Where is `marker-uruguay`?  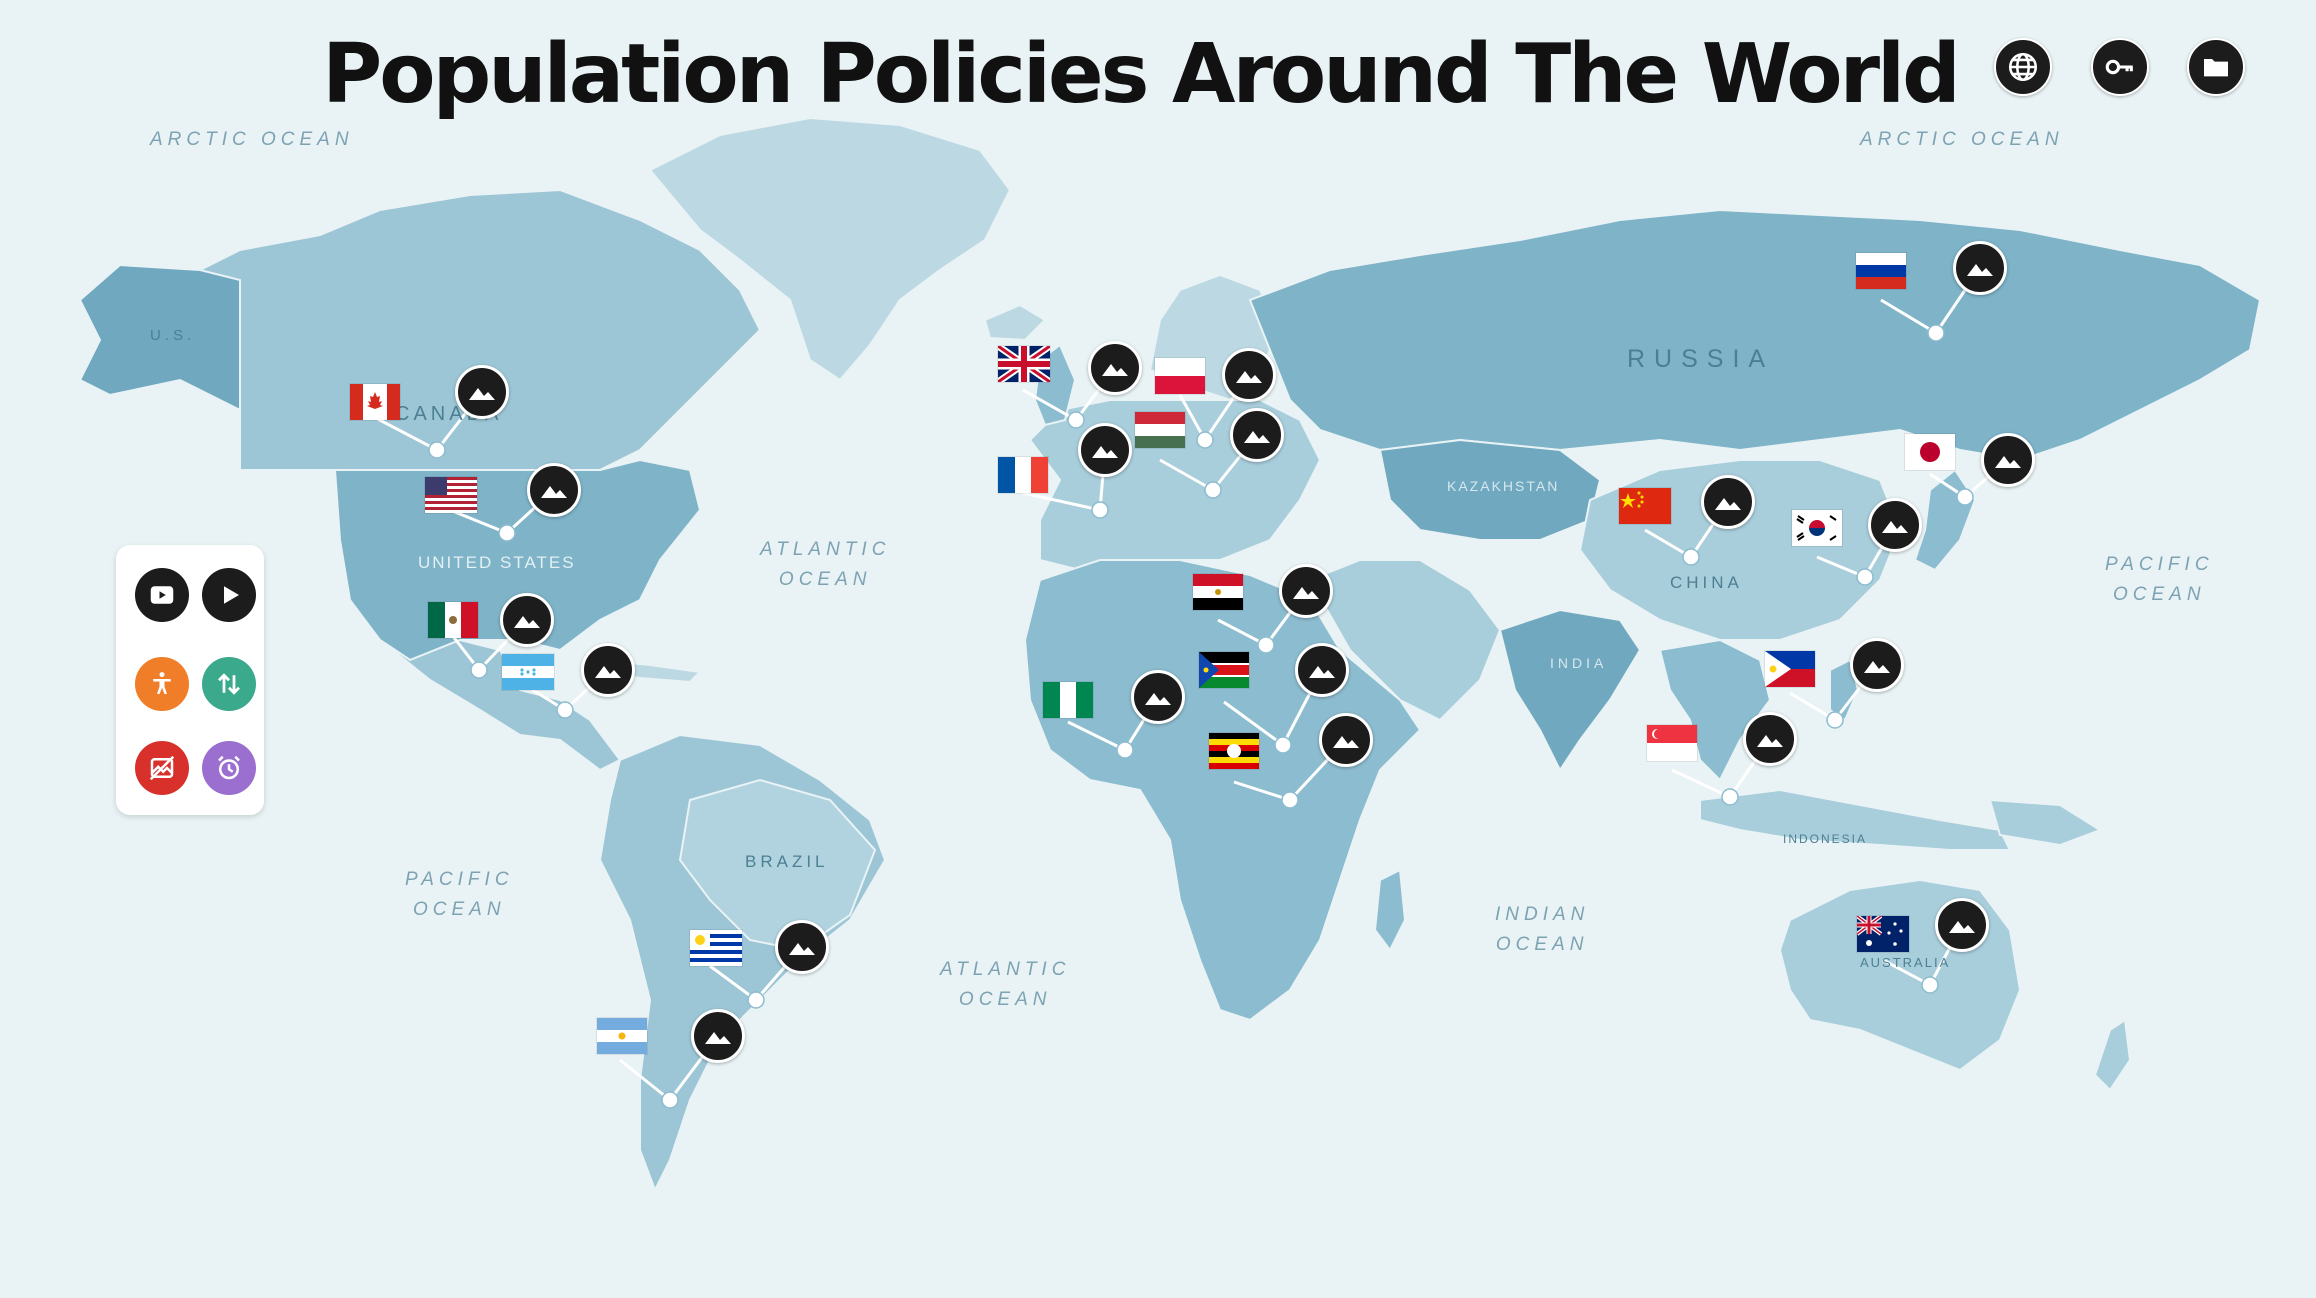
marker-uruguay is located at coordinates (802, 947).